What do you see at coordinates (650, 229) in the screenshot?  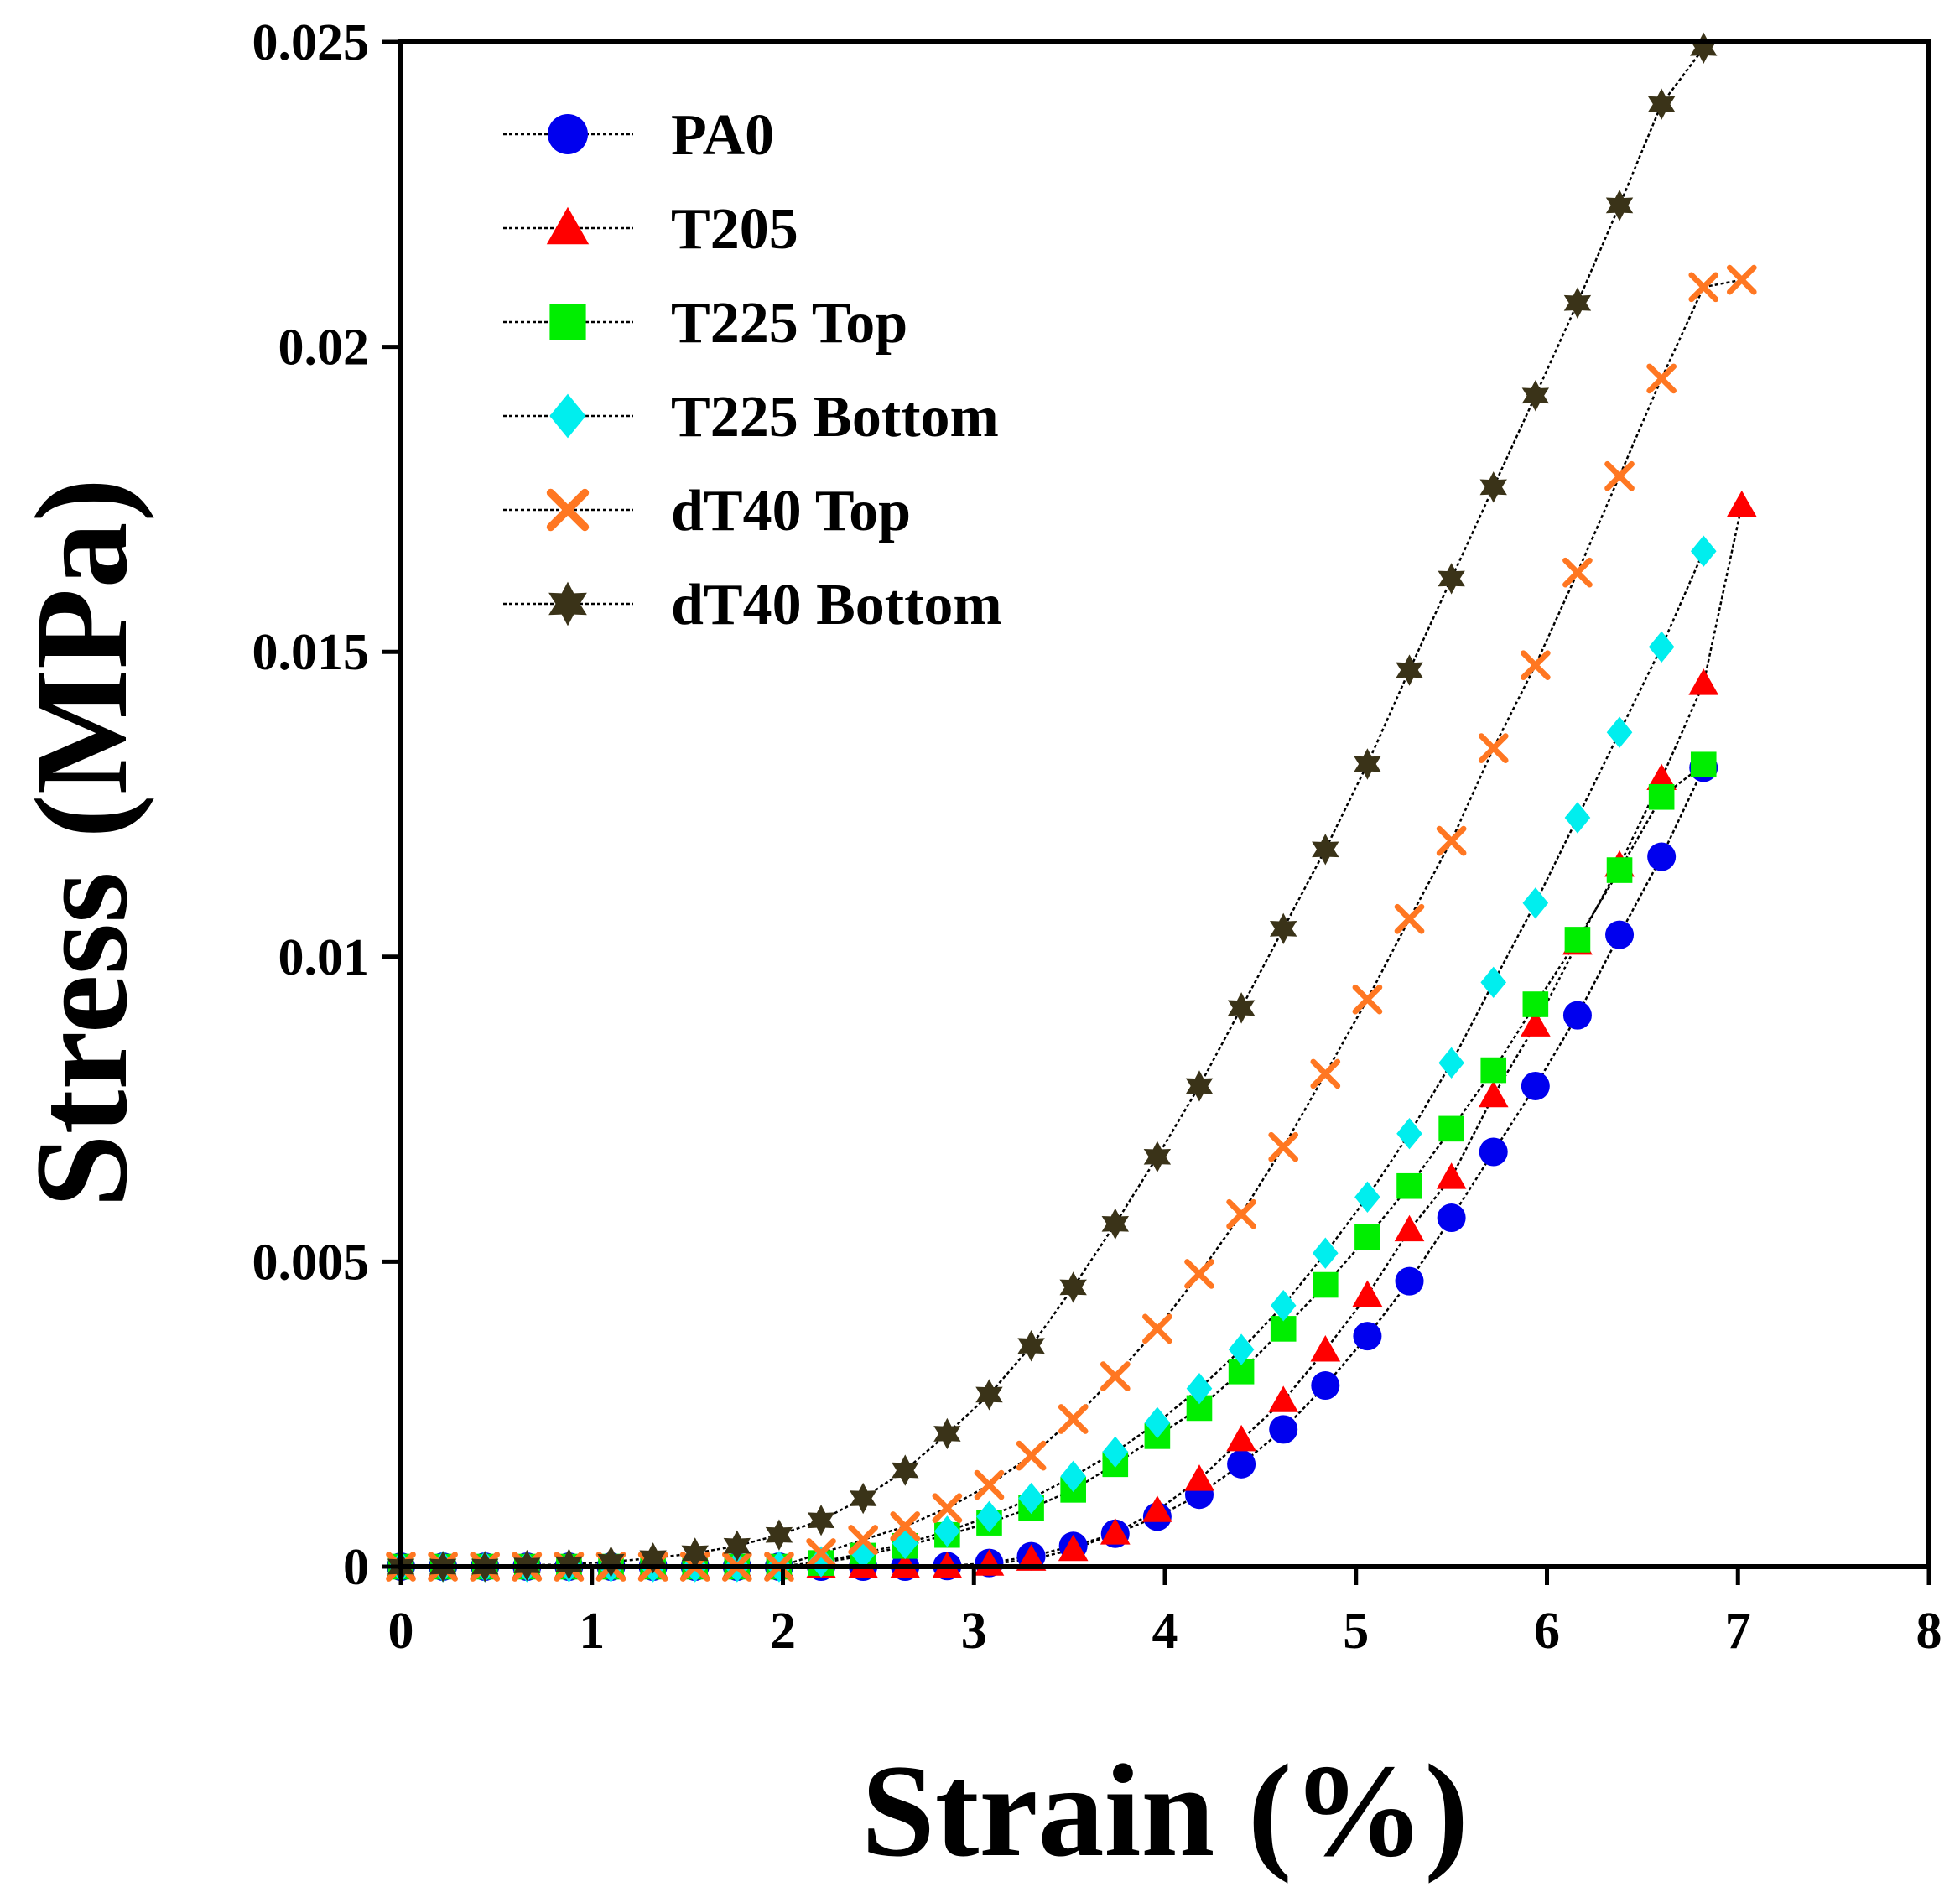 I see `legend-item-t205: T205` at bounding box center [650, 229].